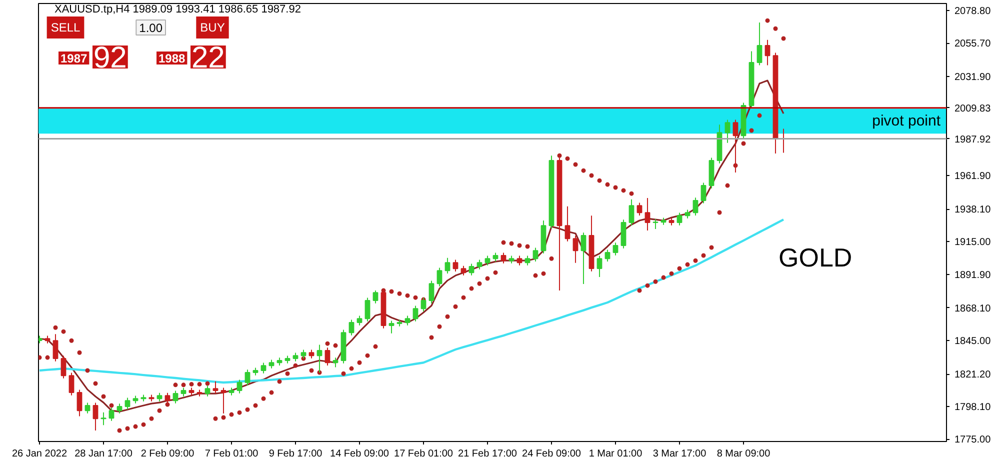 The width and height of the screenshot is (996, 463). Describe the element at coordinates (295, 454) in the screenshot. I see `x-tick-label: 9 Feb 17:00` at that location.